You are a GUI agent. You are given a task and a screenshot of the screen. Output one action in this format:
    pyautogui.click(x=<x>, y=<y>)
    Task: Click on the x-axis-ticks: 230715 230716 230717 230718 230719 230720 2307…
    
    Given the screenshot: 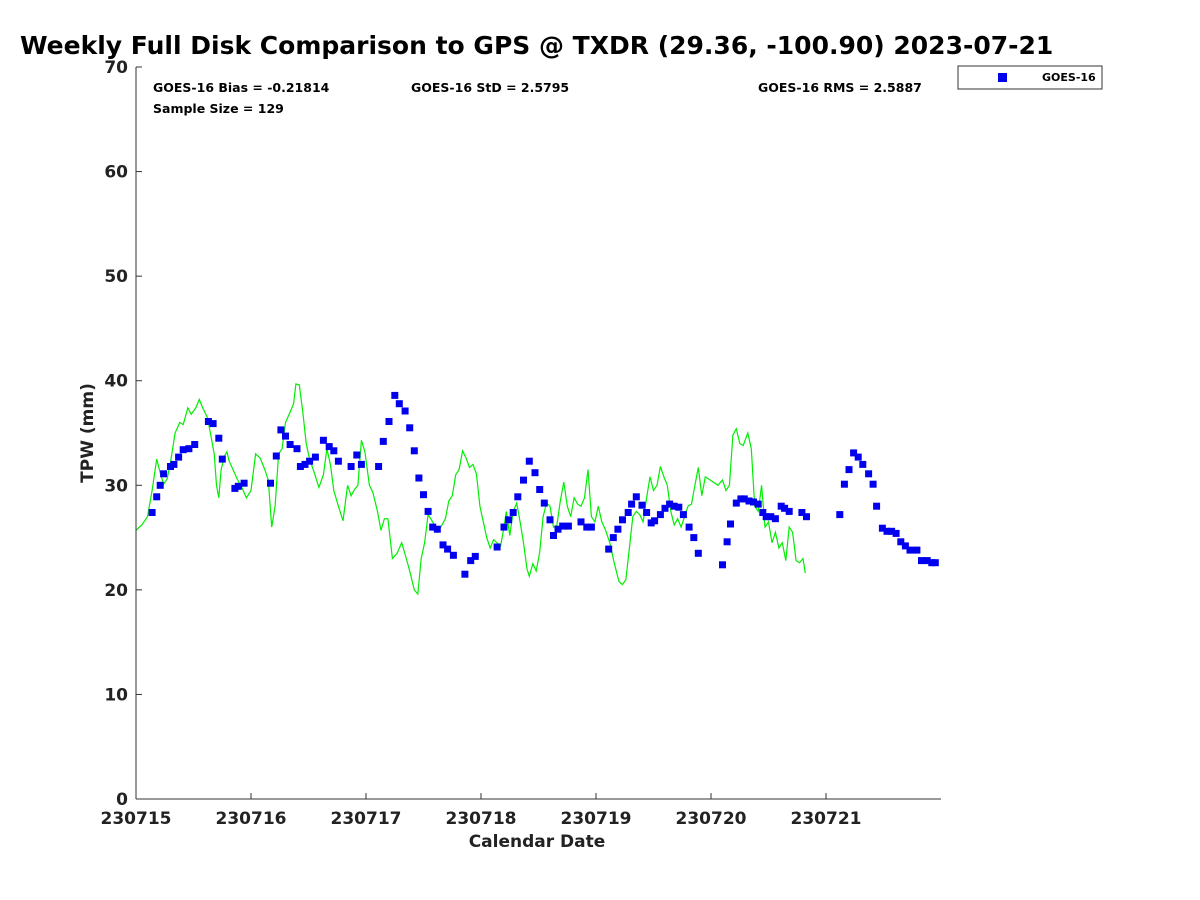 What is the action you would take?
    pyautogui.click(x=481, y=811)
    